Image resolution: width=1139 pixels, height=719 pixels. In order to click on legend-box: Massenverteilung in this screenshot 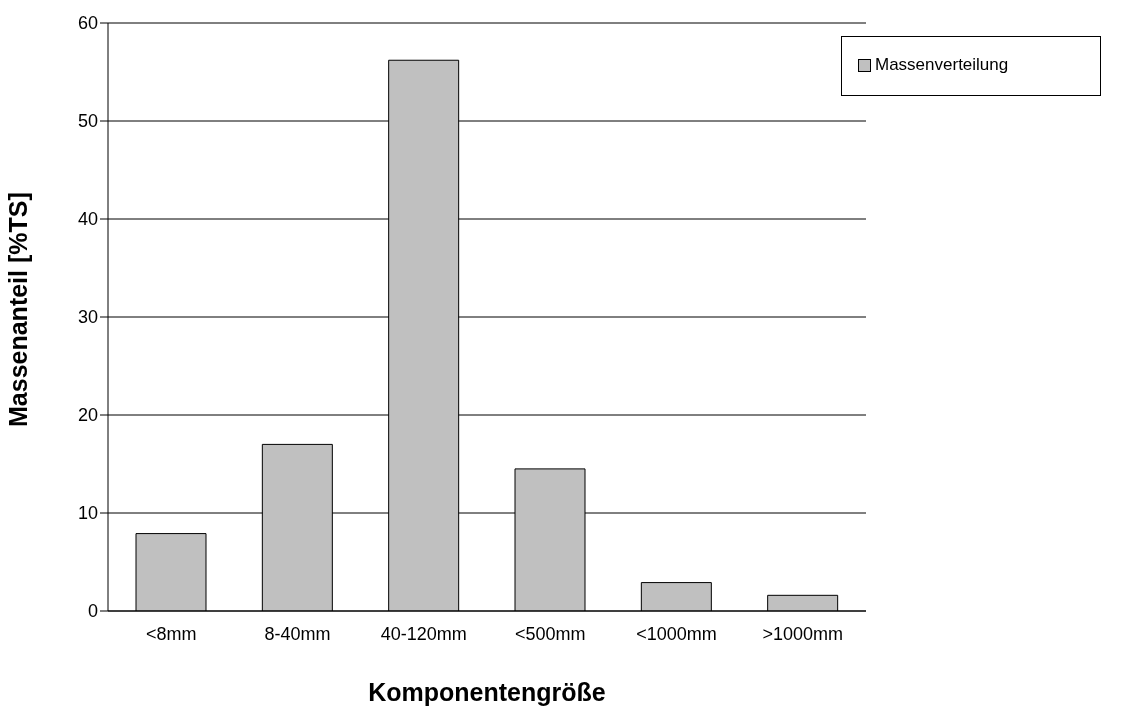, I will do `click(971, 66)`.